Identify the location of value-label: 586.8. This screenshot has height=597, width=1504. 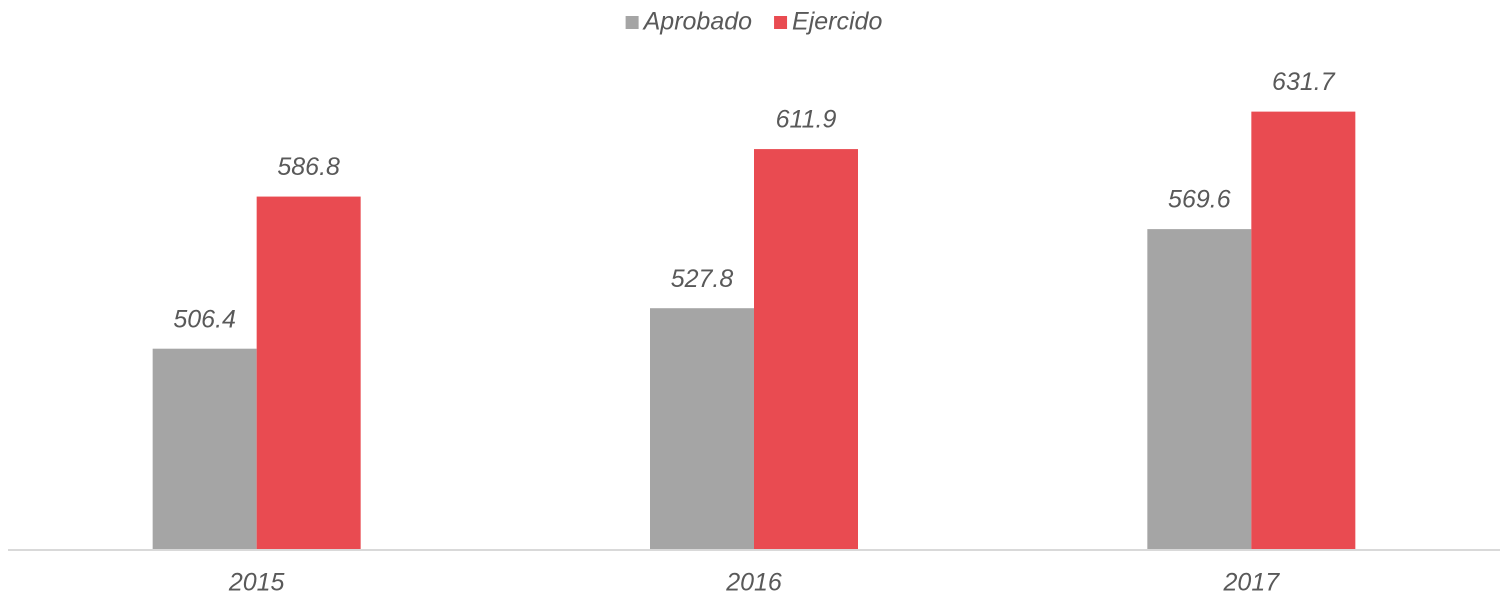
(308, 167).